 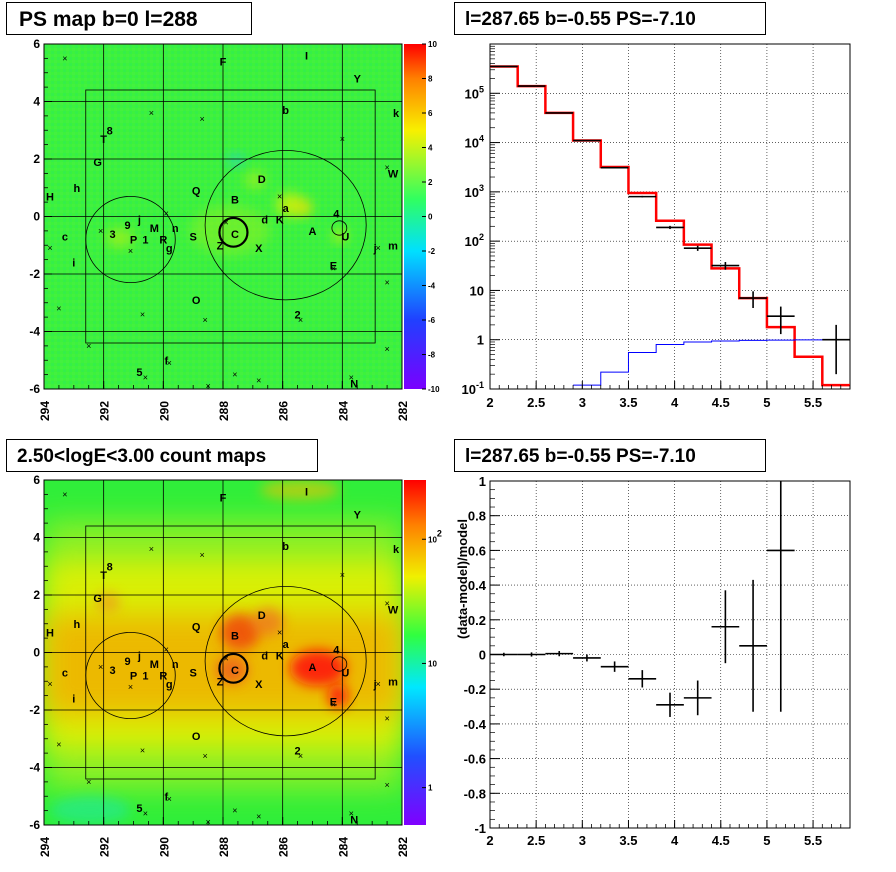 I want to click on source-label: a, so click(x=286, y=645).